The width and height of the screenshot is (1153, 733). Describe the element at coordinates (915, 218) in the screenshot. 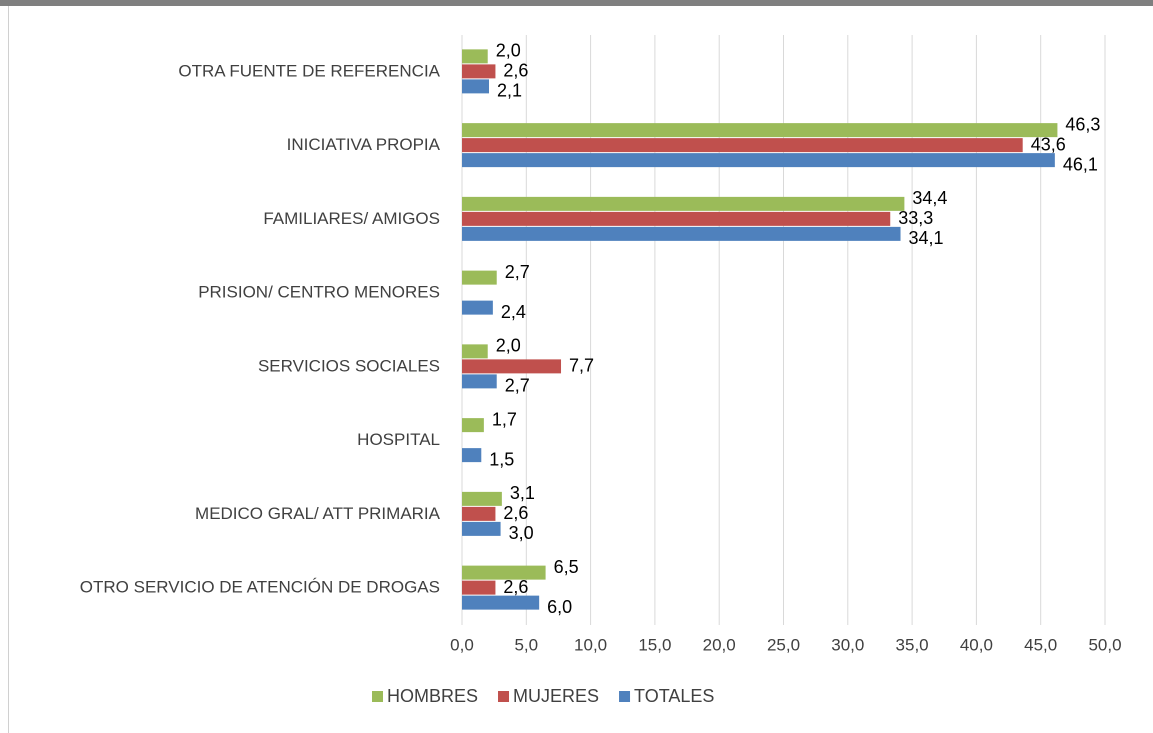

I see `data-label: 33,3` at that location.